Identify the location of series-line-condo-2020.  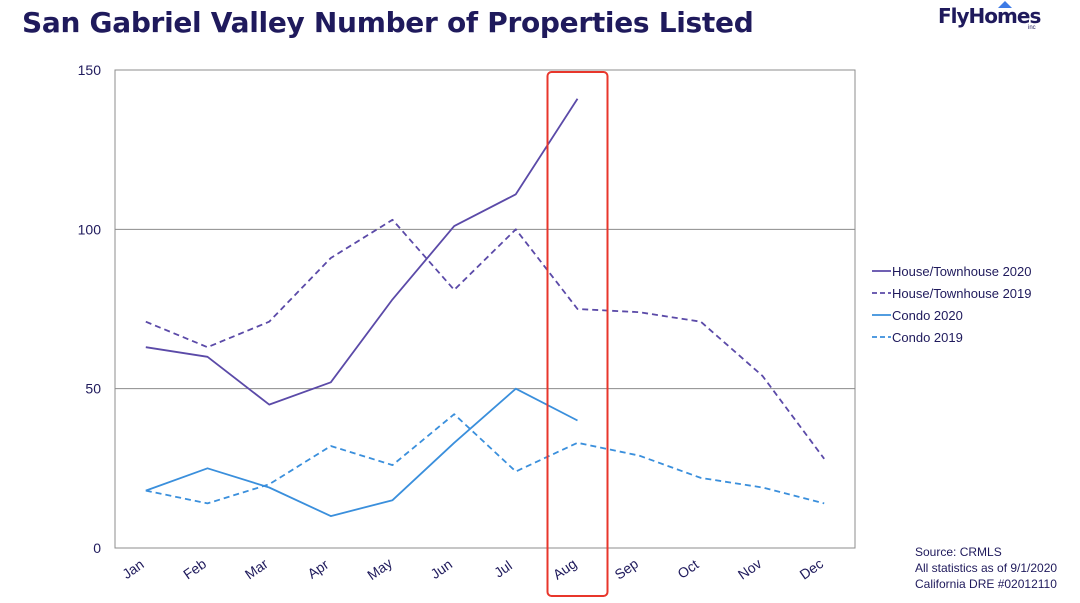
(361, 452).